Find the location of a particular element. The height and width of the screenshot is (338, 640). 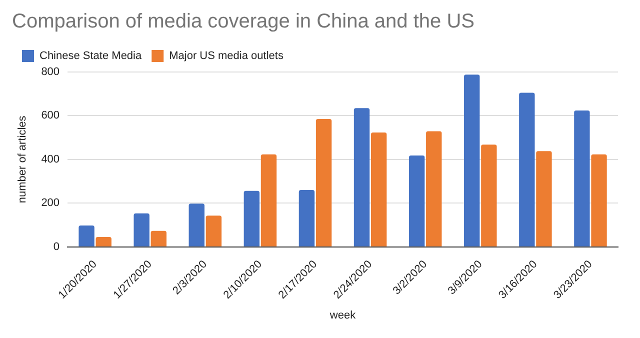

y-axis-title: number of articles is located at coordinates (22, 159).